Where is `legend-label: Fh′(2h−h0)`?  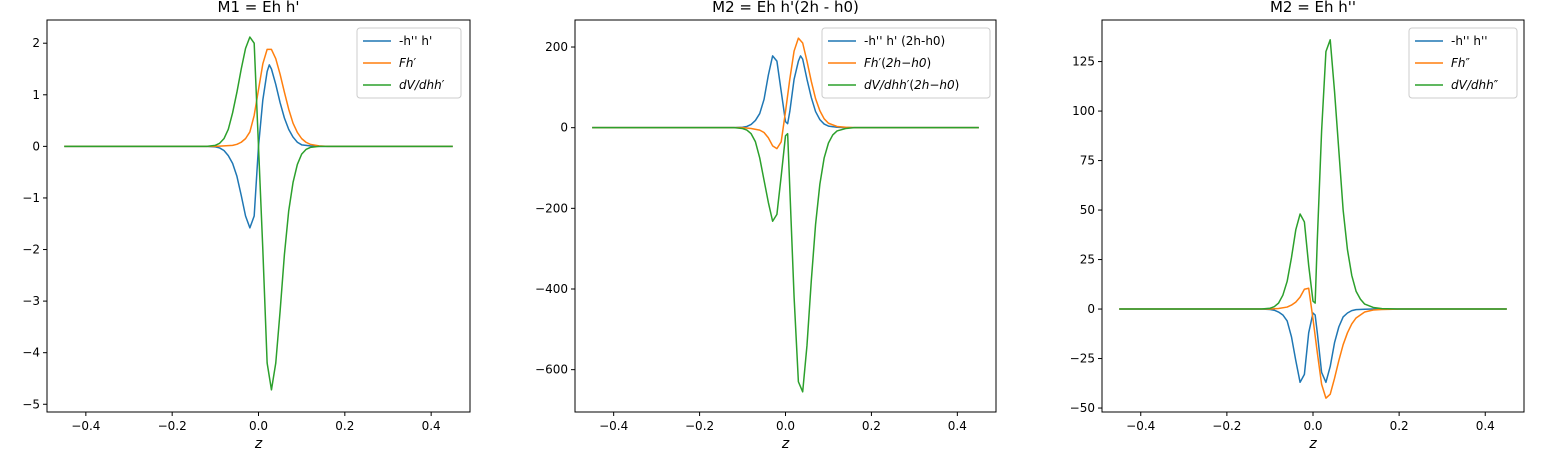 legend-label: Fh′(2h−h0) is located at coordinates (897, 63).